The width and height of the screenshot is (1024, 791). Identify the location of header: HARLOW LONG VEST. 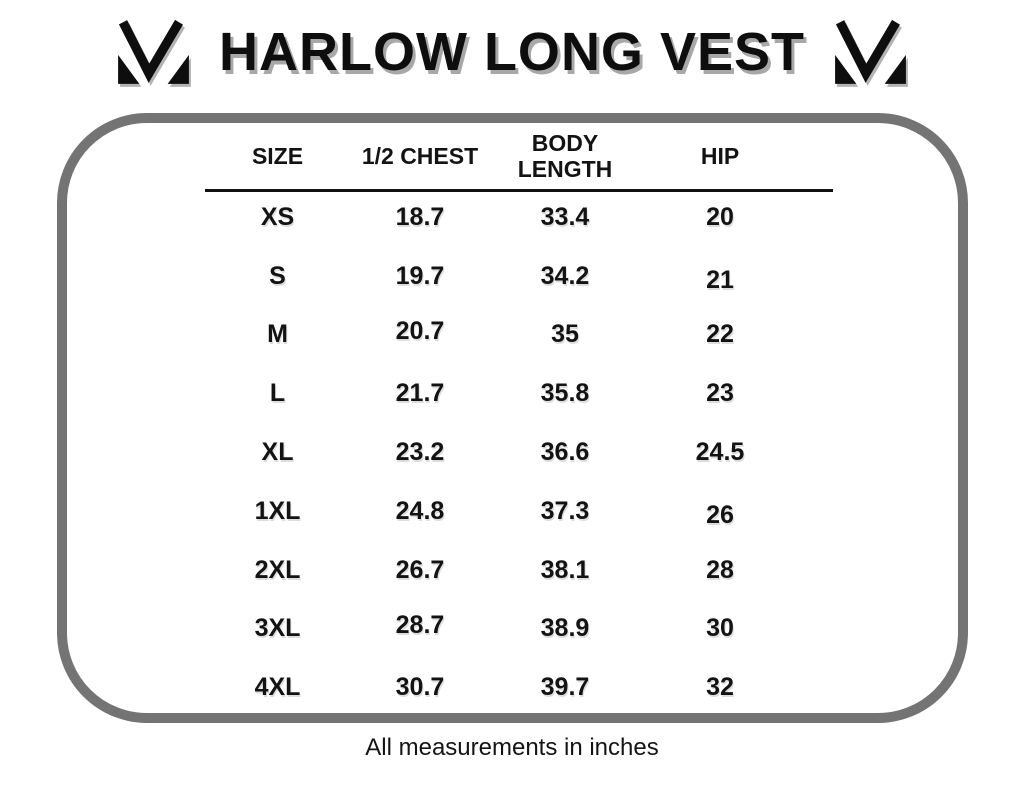
(512, 52).